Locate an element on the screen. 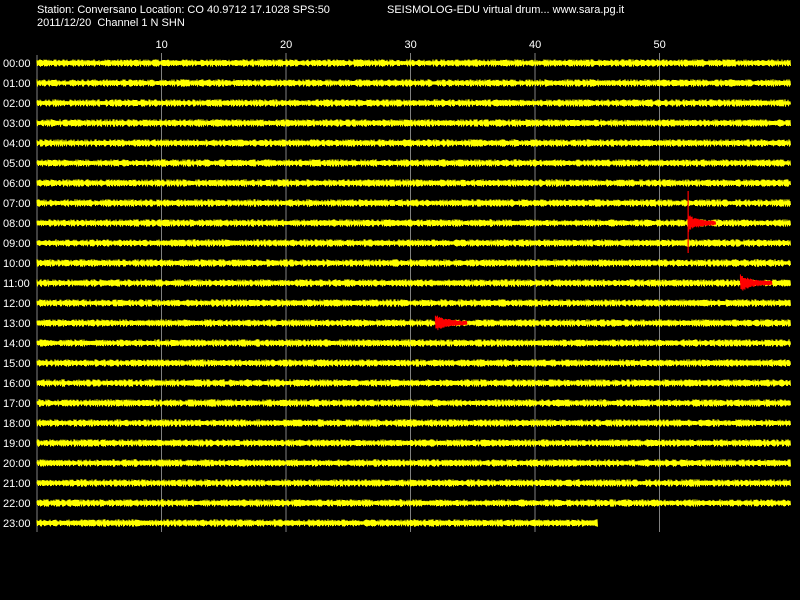  hour-label: 18:00 is located at coordinates (17, 424).